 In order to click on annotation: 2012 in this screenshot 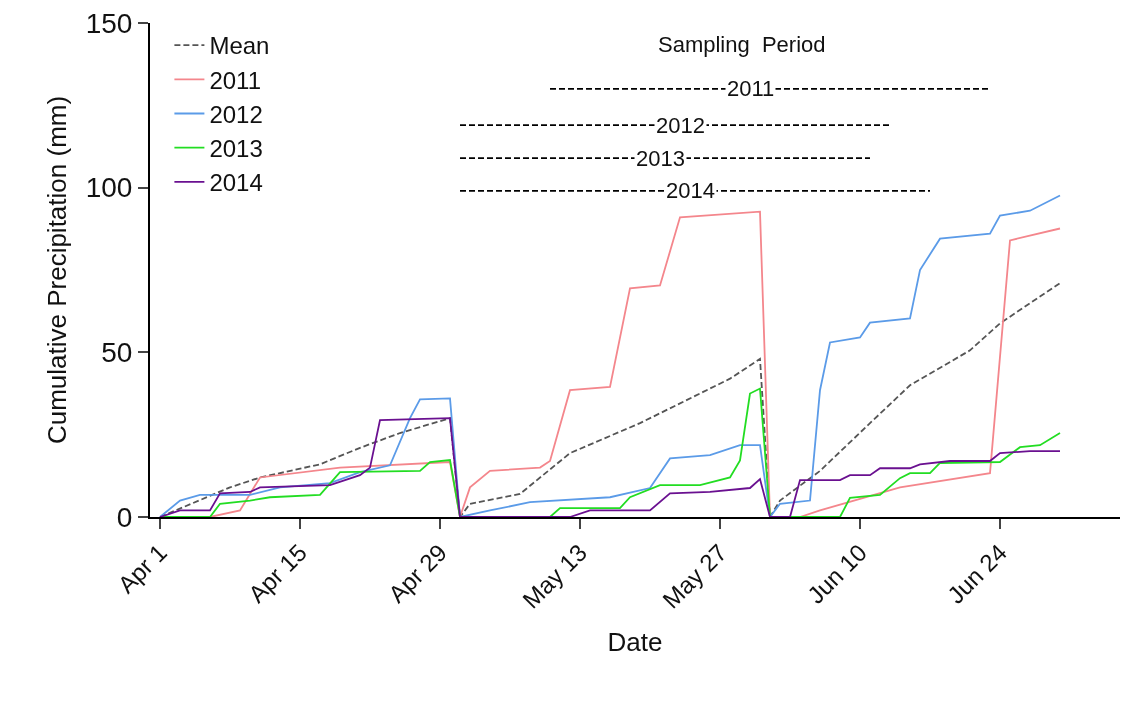, I will do `click(680, 125)`.